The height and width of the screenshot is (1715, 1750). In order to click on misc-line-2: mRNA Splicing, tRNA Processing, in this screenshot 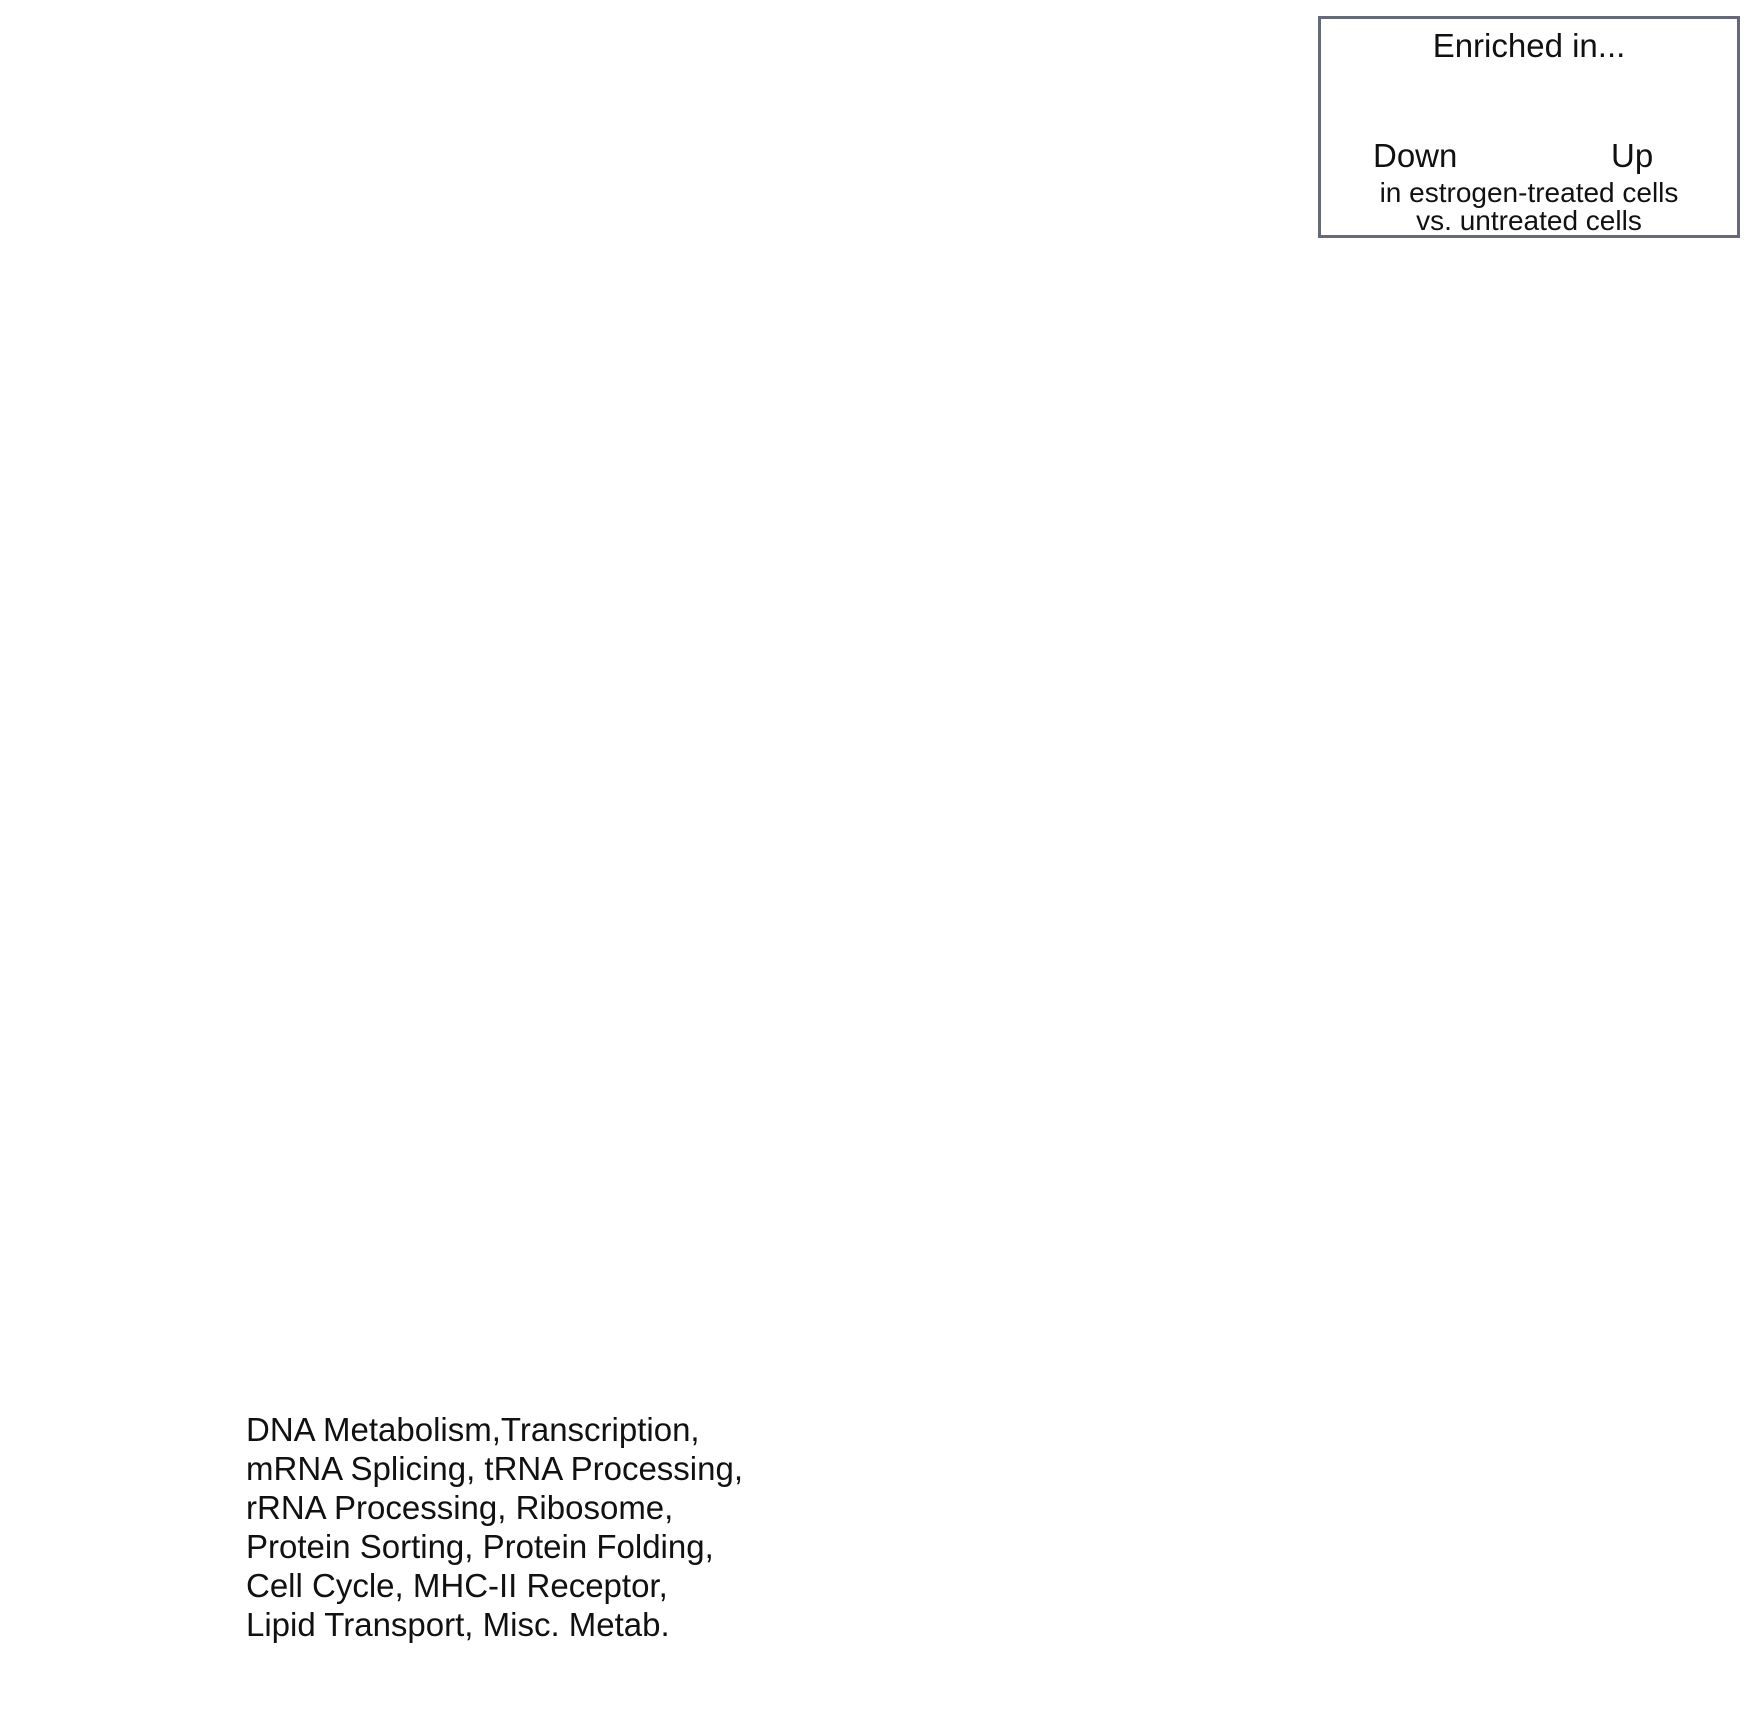, I will do `click(495, 1468)`.